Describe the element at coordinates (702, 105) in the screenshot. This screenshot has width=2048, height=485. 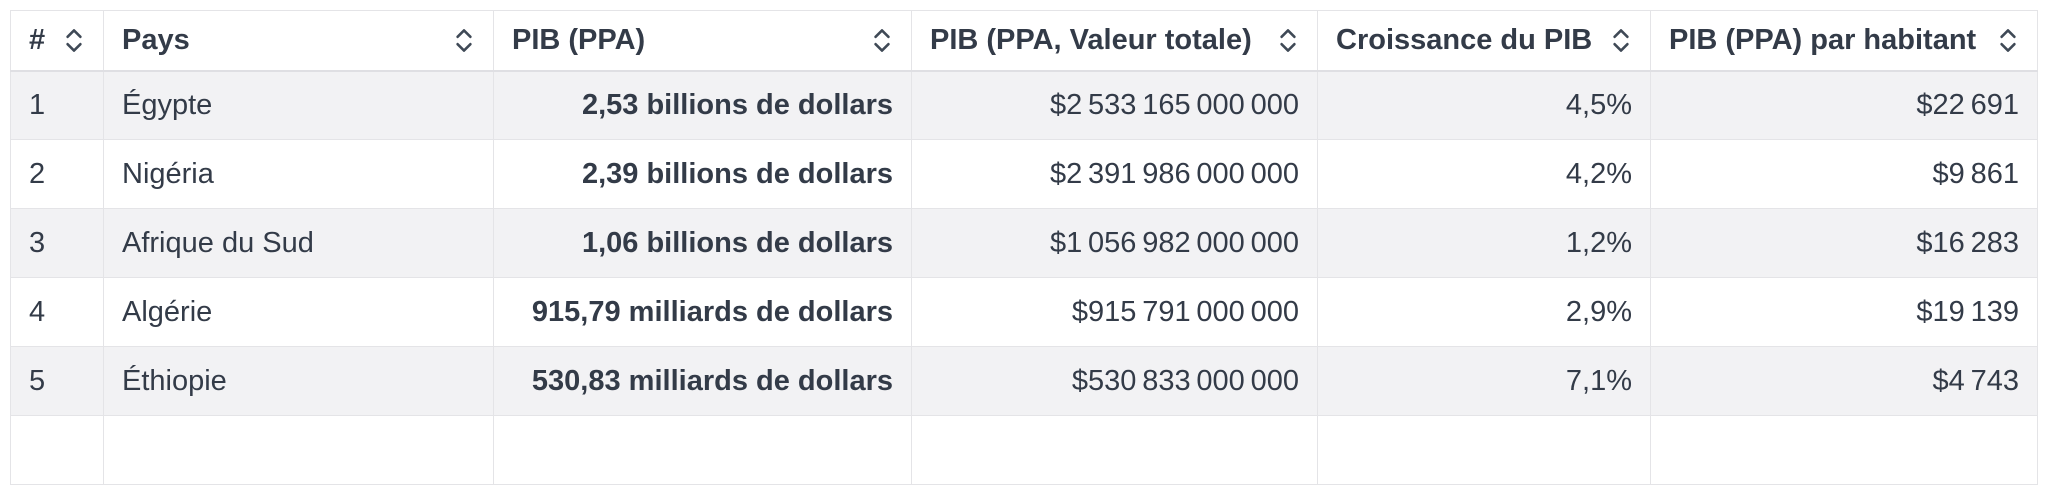
I see `cell-pib-ppa: 2,53 billions de dollars` at that location.